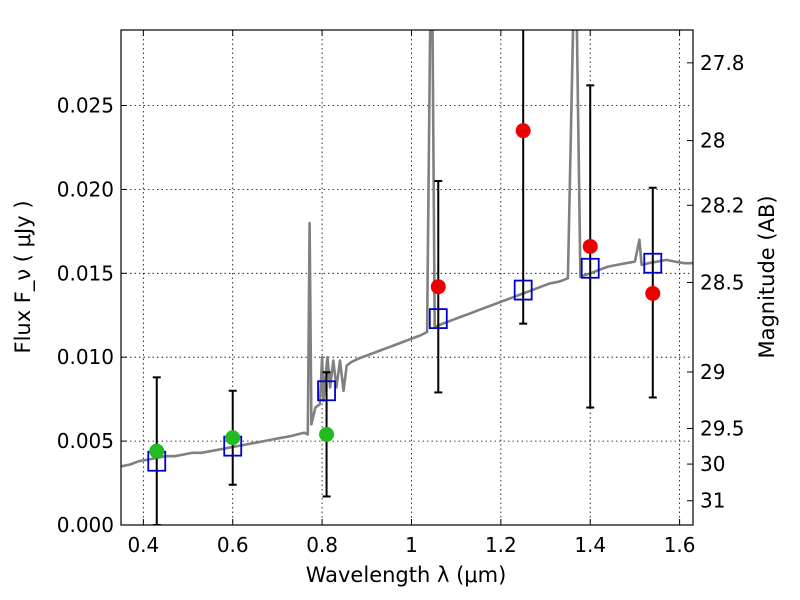  Describe the element at coordinates (322, 545) in the screenshot. I see `x-tick-label: 0.8` at that location.